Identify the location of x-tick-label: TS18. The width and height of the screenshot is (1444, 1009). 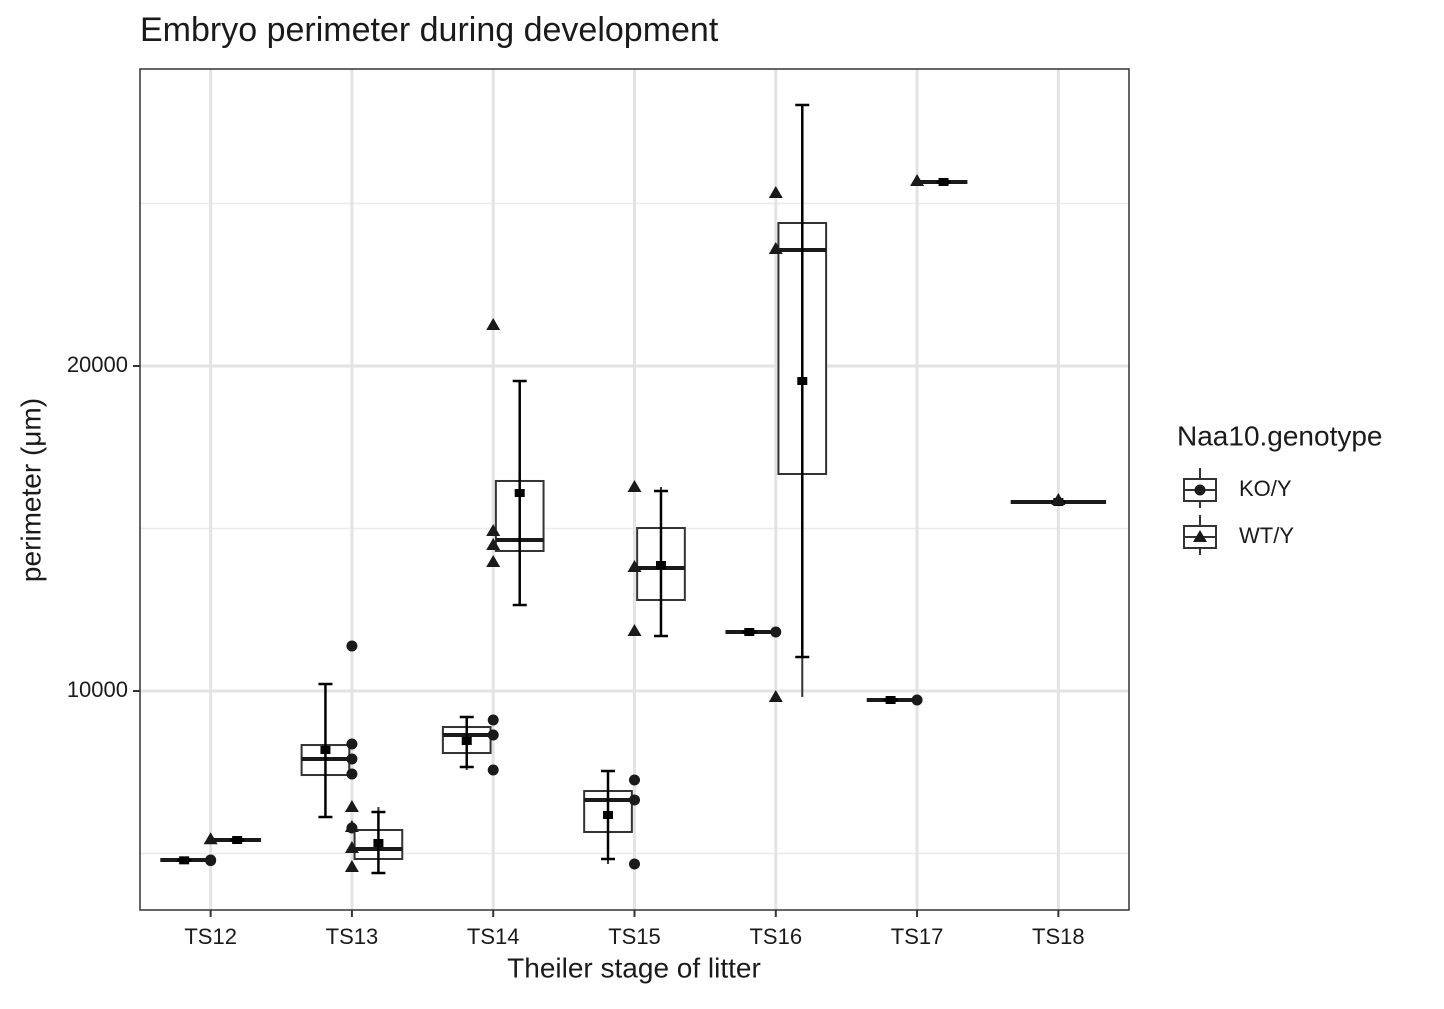
(1058, 936).